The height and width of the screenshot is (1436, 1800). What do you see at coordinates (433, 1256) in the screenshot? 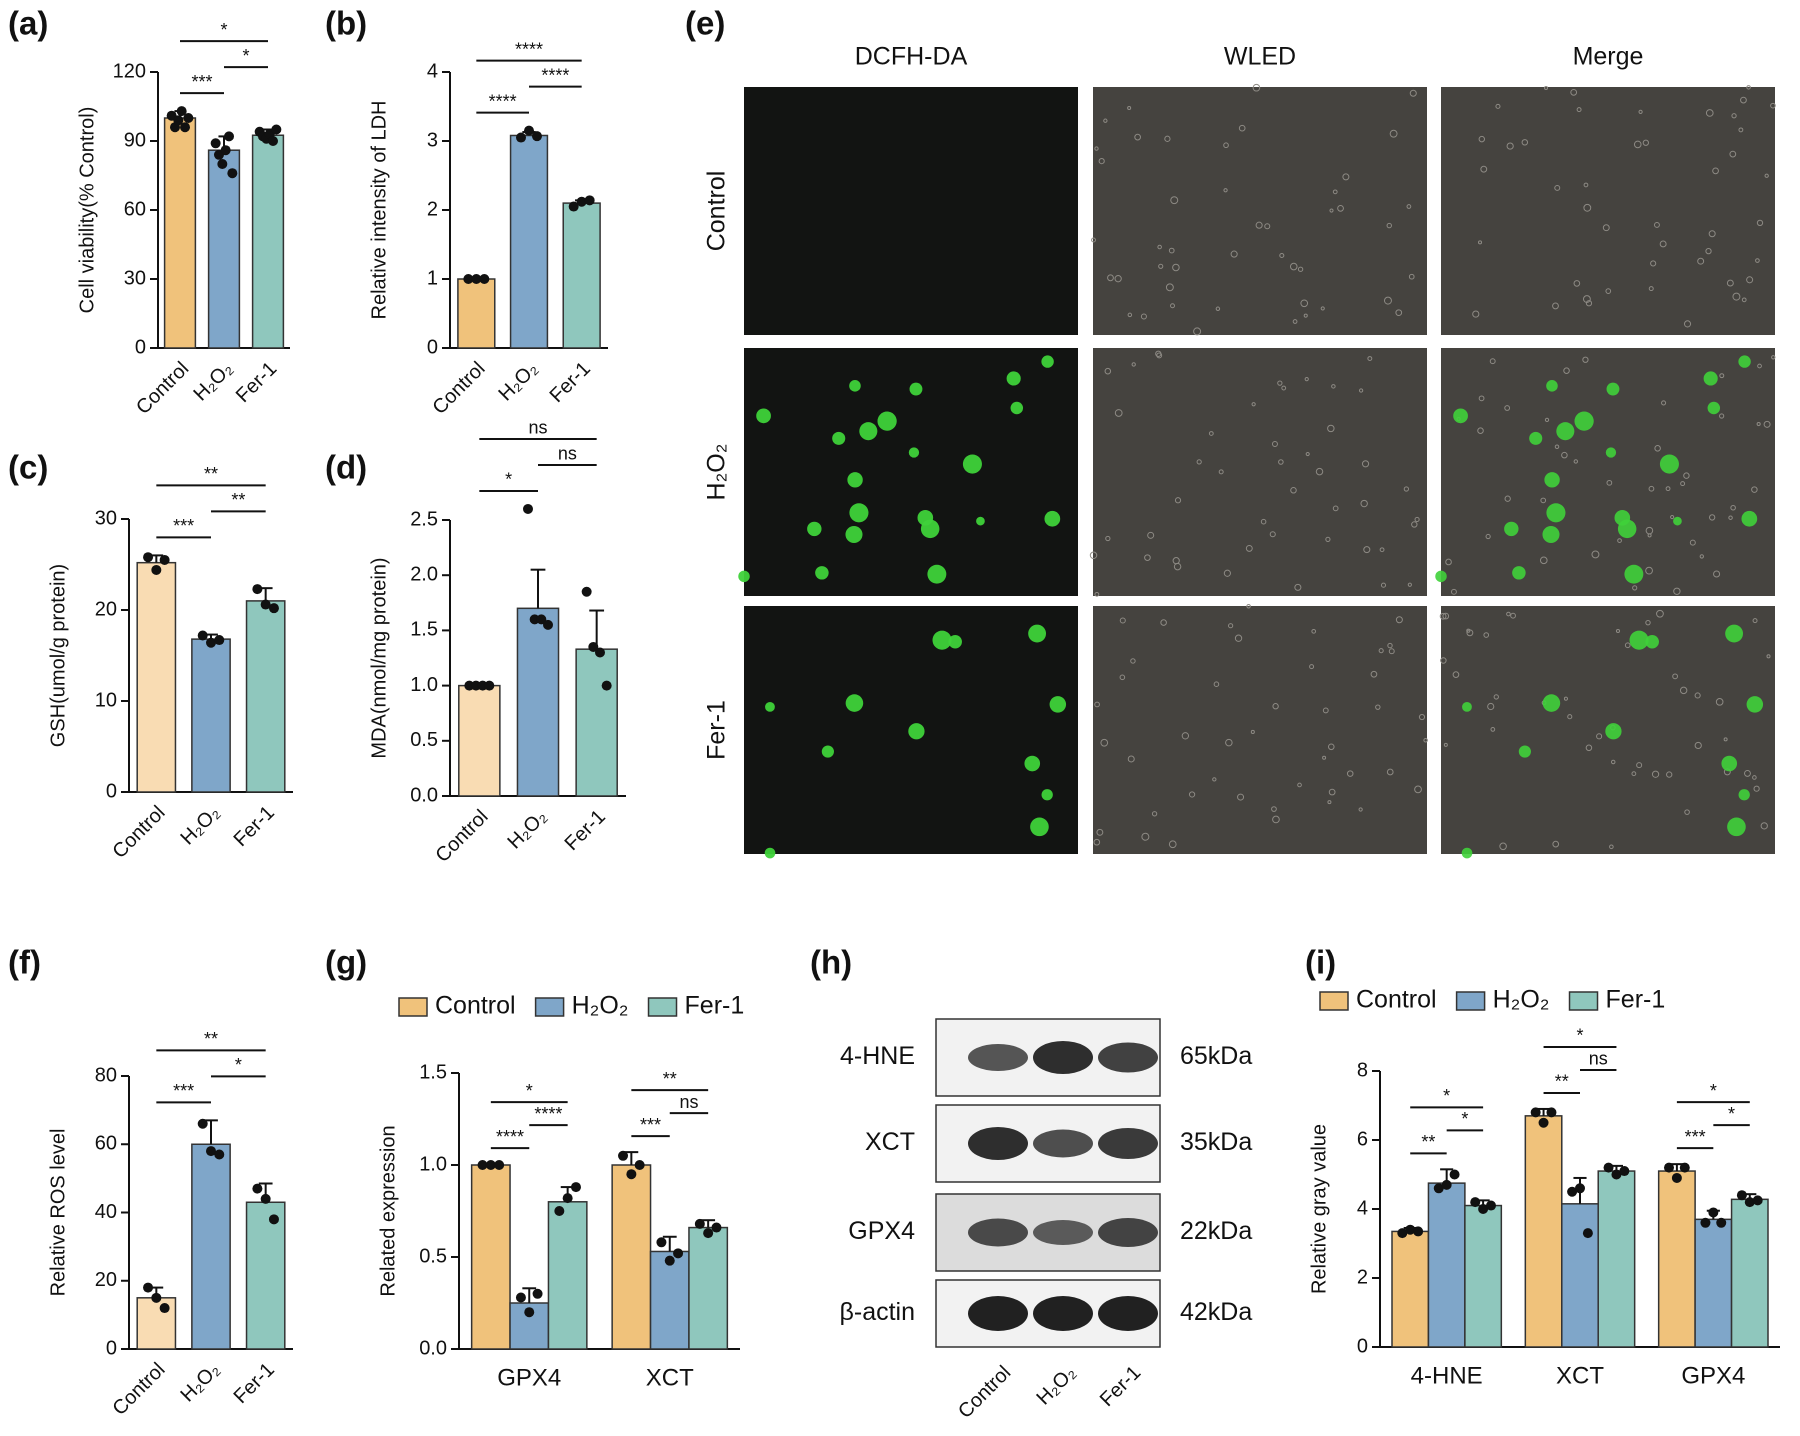
I see `y-tick-label: 0.5` at bounding box center [433, 1256].